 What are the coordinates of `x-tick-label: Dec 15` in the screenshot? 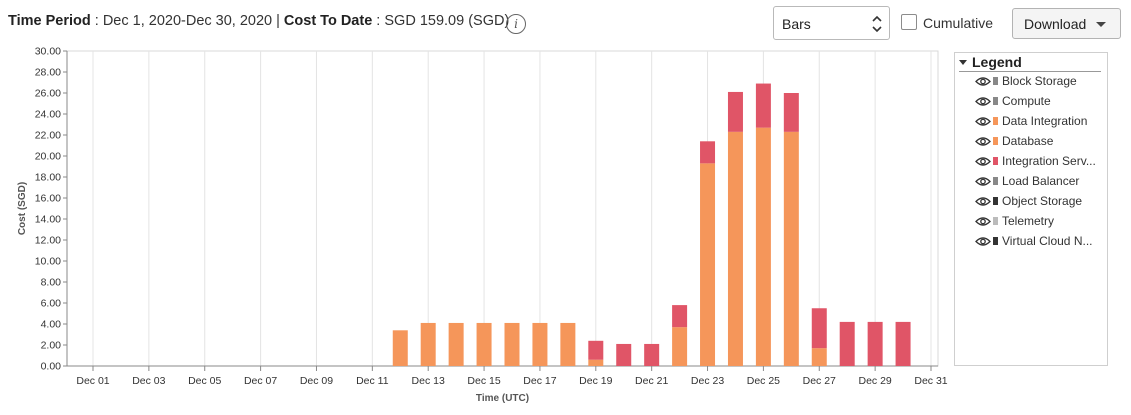 It's located at (483, 381).